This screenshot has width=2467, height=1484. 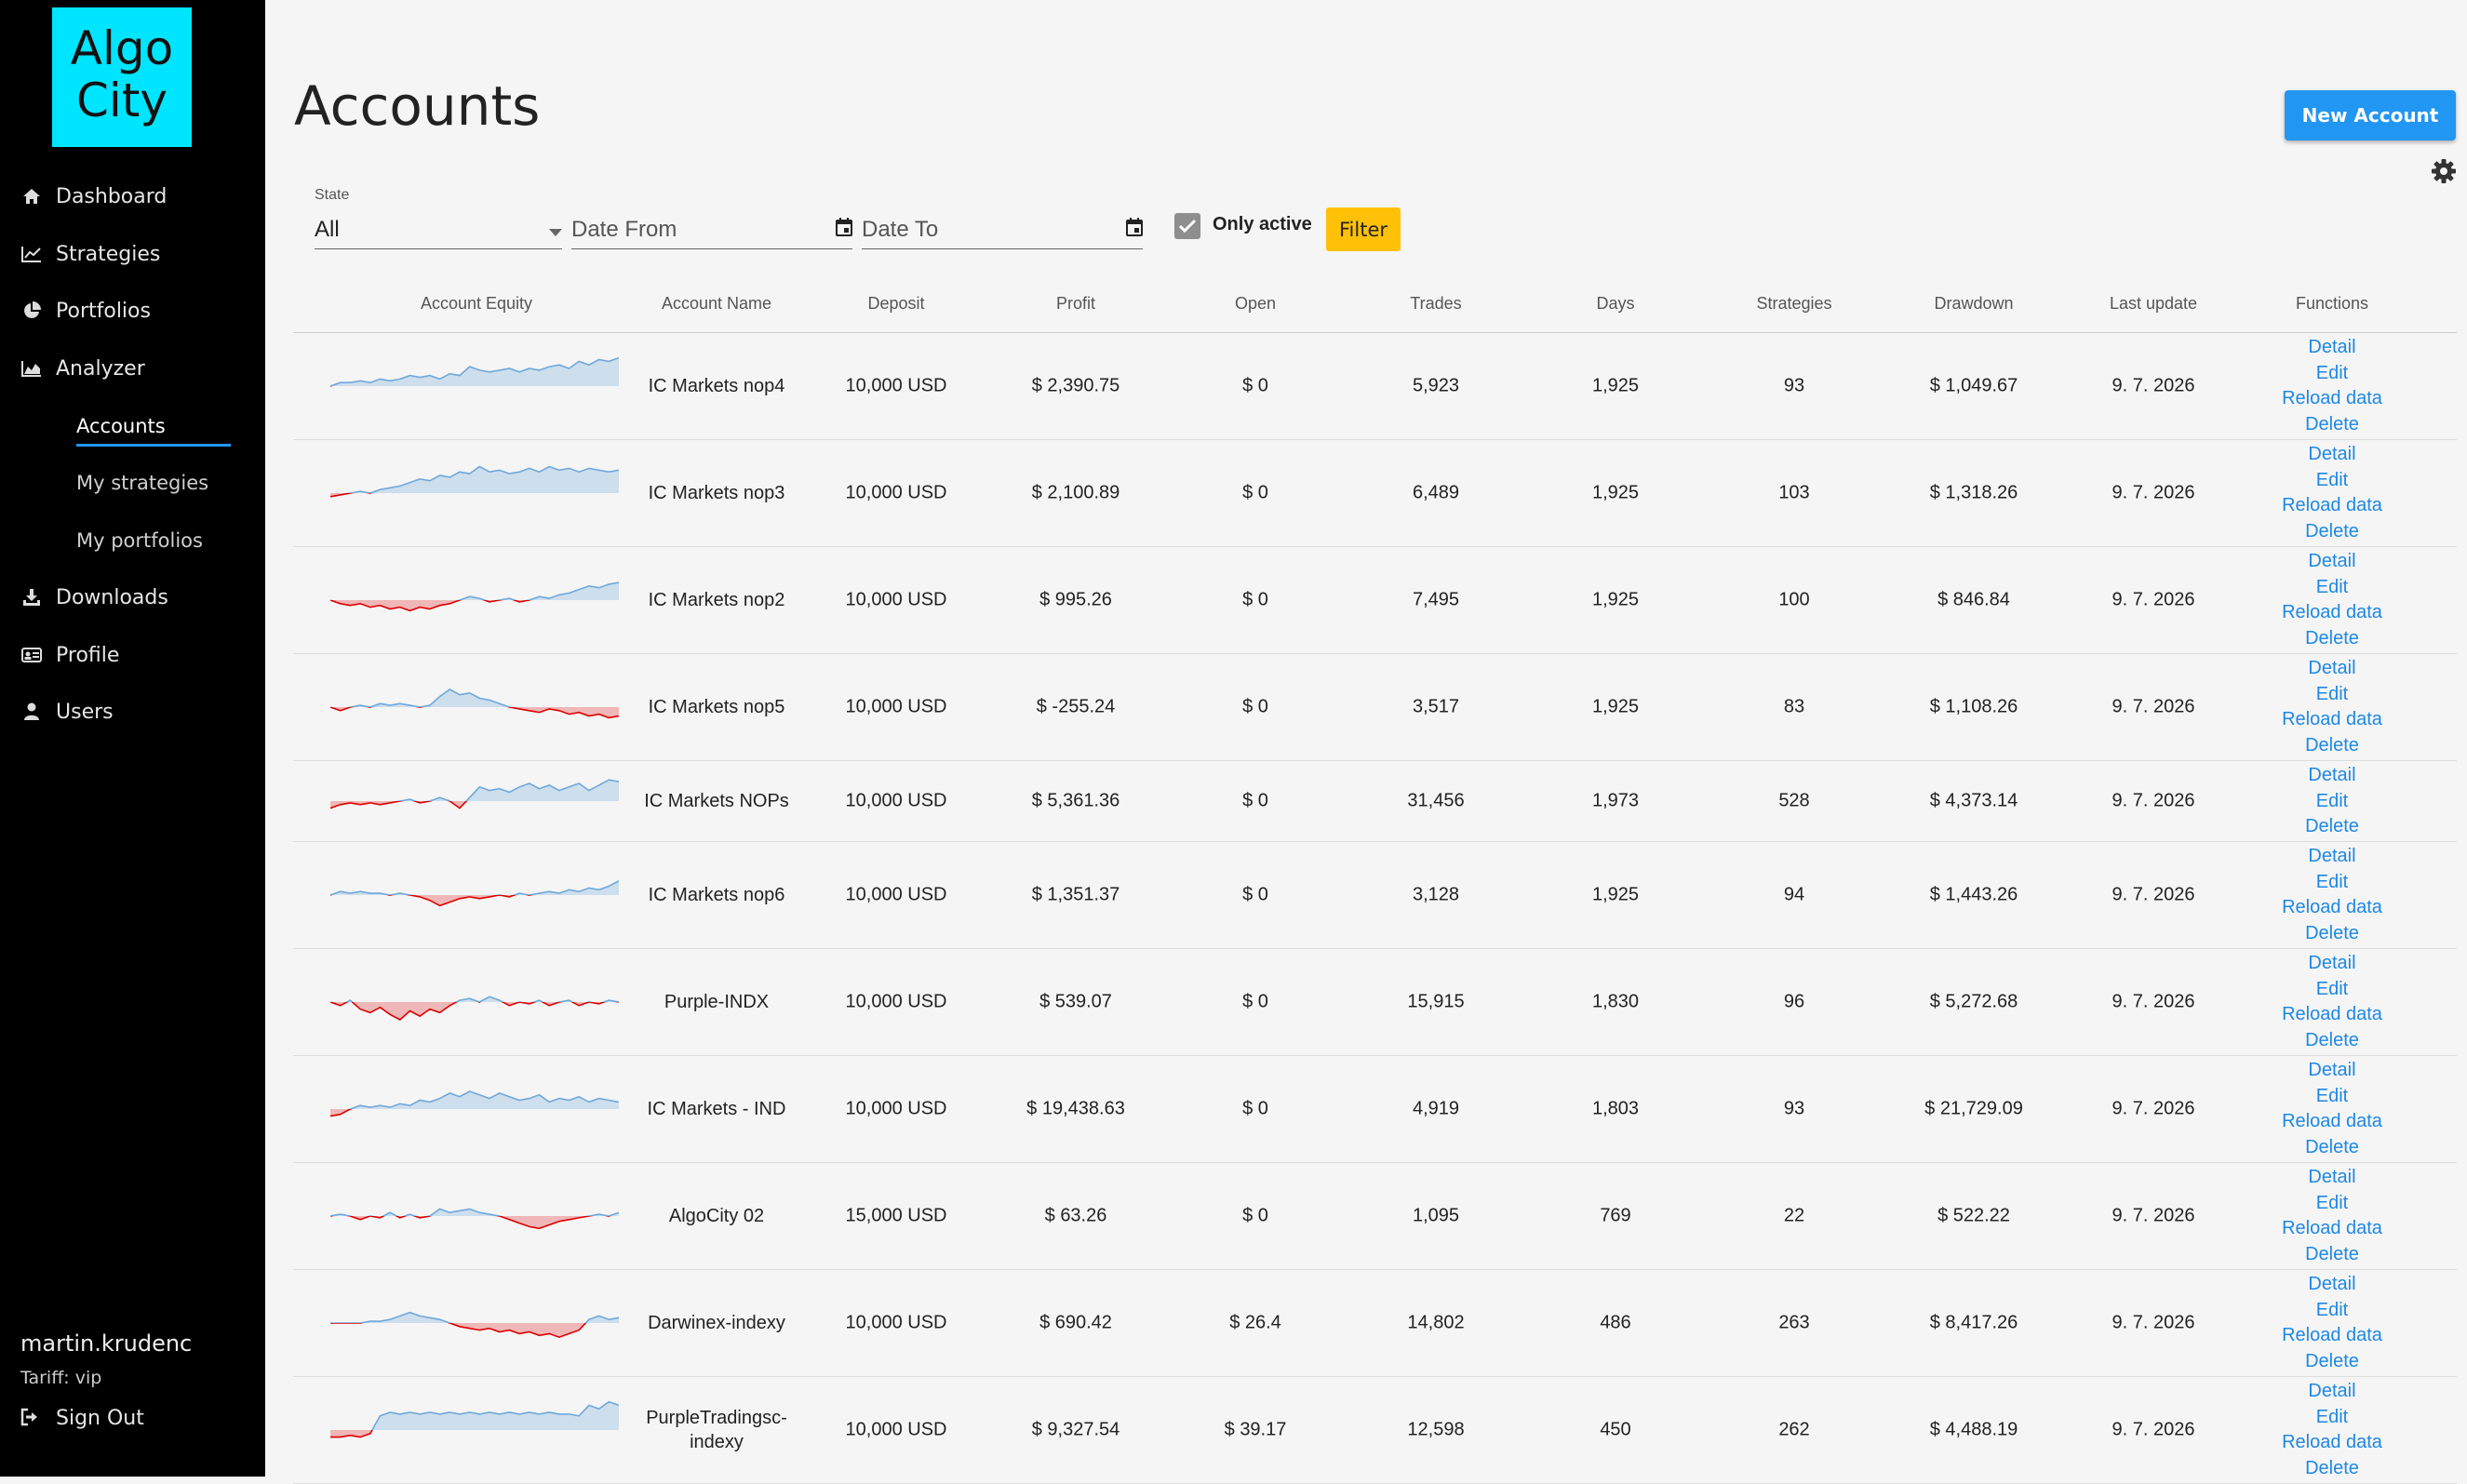 What do you see at coordinates (1436, 599) in the screenshot?
I see `trades-cell: 7,495` at bounding box center [1436, 599].